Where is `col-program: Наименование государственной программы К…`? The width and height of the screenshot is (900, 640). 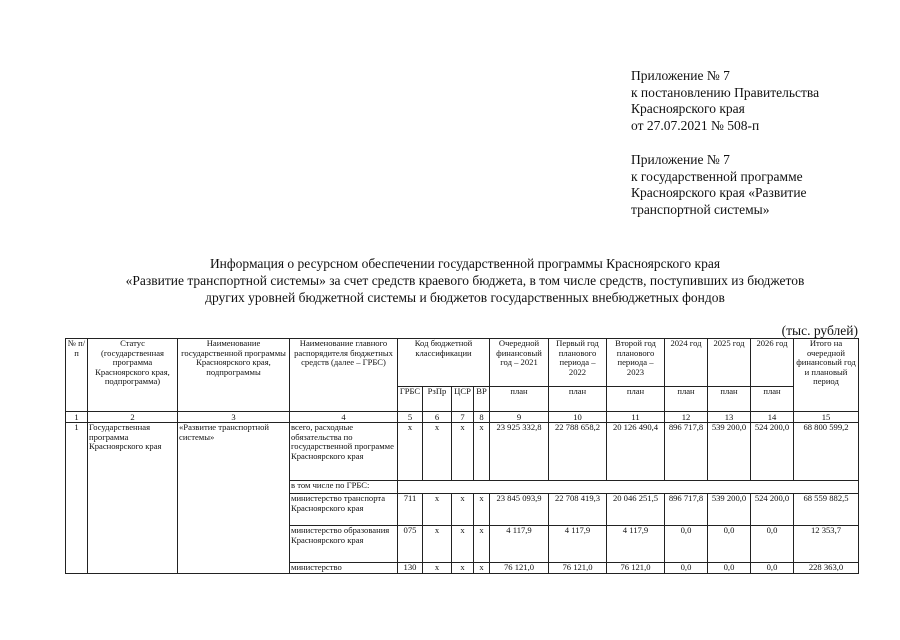 col-program: Наименование государственной программы К… is located at coordinates (233, 375).